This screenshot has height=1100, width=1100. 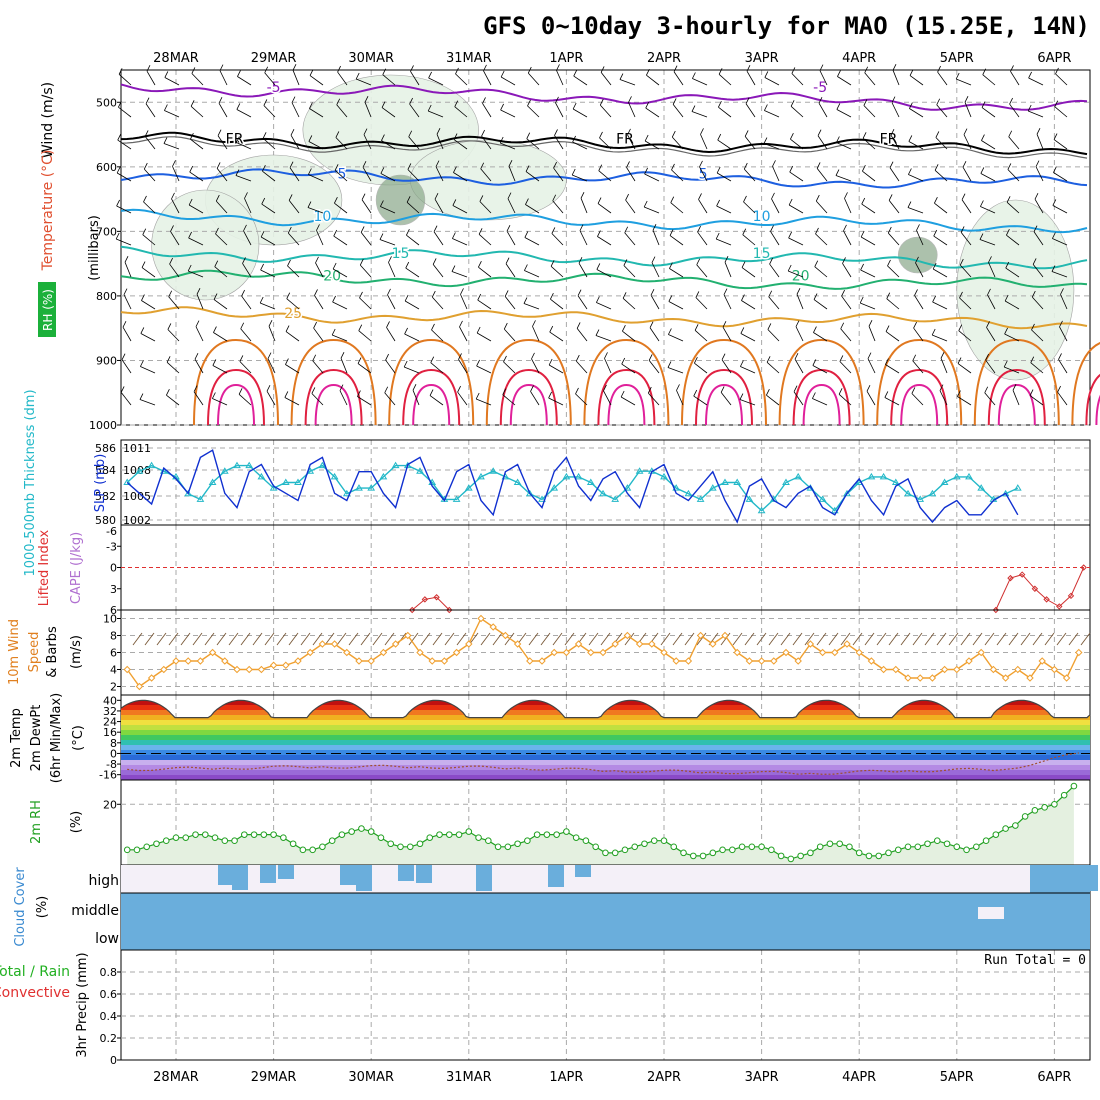 What do you see at coordinates (109, 972) in the screenshot?
I see `tick-label: 0.8` at bounding box center [109, 972].